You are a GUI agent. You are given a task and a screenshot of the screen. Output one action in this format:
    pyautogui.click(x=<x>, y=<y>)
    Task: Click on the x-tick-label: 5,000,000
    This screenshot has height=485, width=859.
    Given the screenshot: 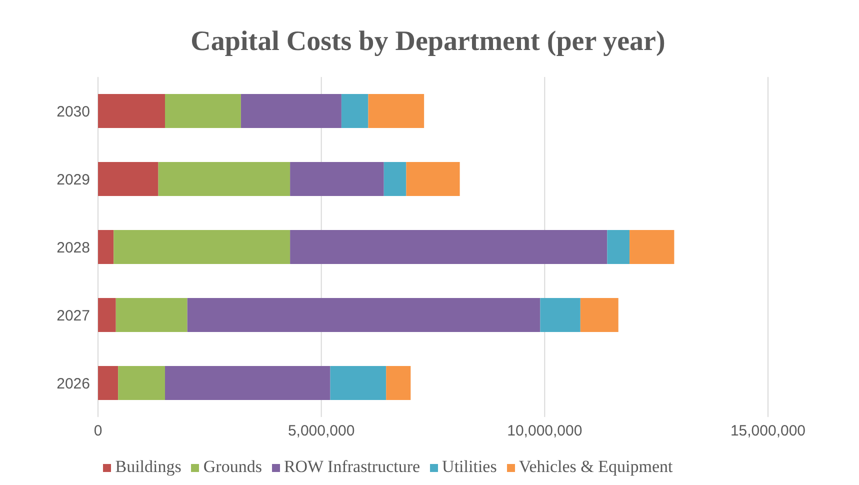 What is the action you would take?
    pyautogui.click(x=321, y=431)
    